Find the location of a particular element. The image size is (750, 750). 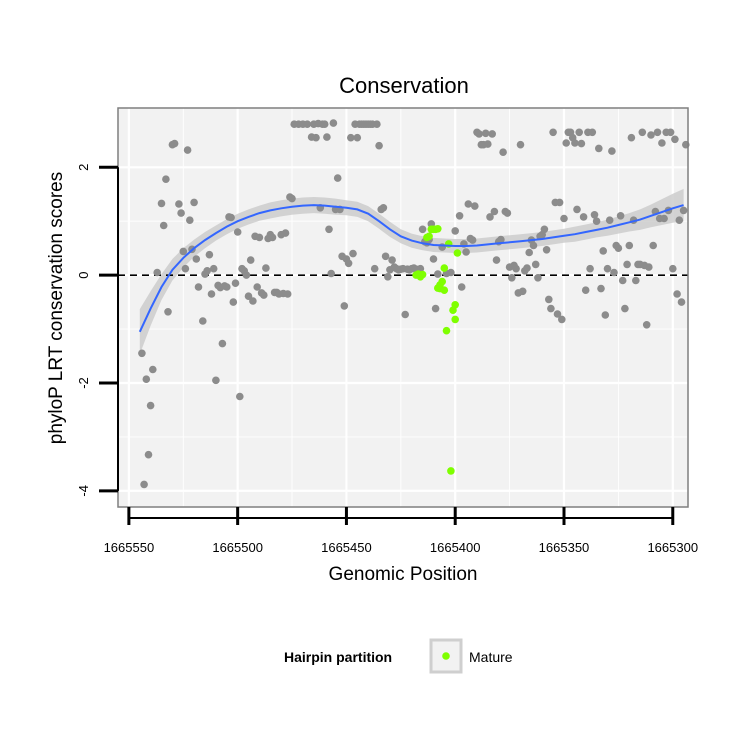

legend-label-mature: Mature is located at coordinates (491, 657).